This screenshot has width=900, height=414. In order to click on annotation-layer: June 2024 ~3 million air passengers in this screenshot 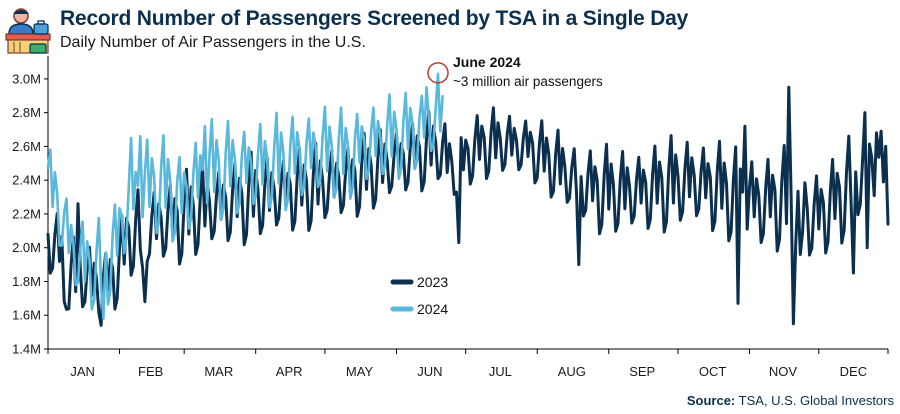, I will do `click(515, 71)`.